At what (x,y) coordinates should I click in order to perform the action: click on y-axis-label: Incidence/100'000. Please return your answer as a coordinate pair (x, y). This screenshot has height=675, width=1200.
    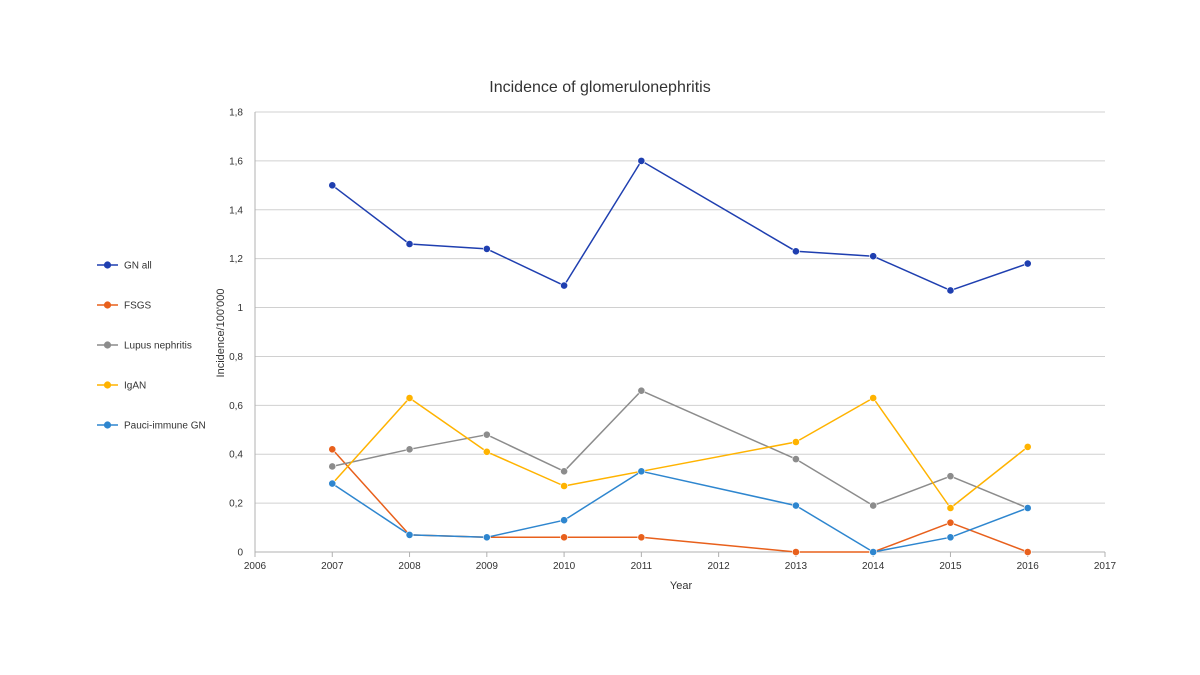
    Looking at the image, I should click on (221, 333).